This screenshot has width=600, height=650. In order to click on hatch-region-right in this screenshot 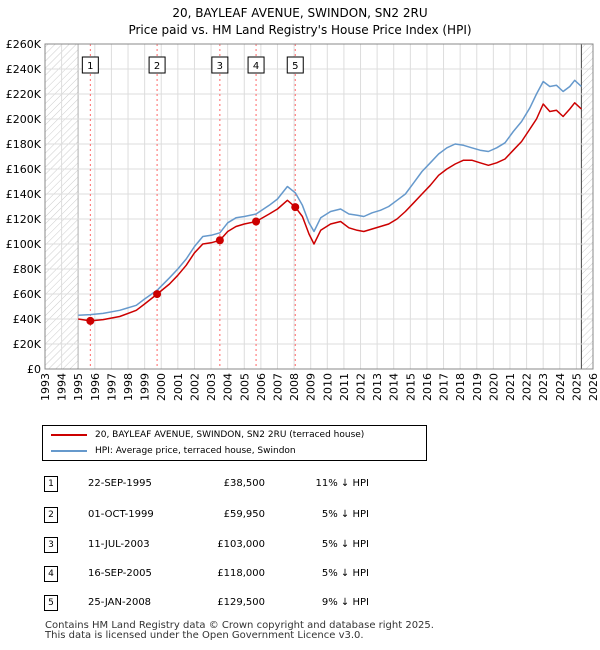, I will do `click(587, 206)`.